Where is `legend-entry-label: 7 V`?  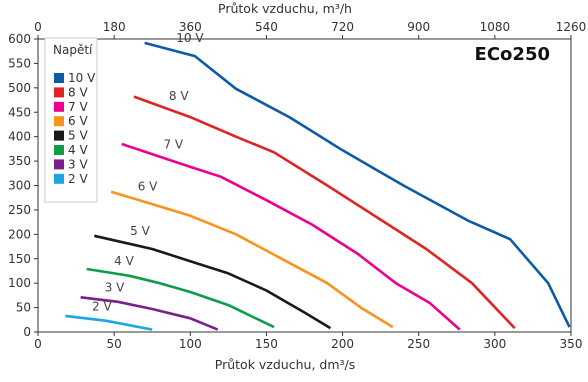
legend-entry-label: 7 V is located at coordinates (78, 107).